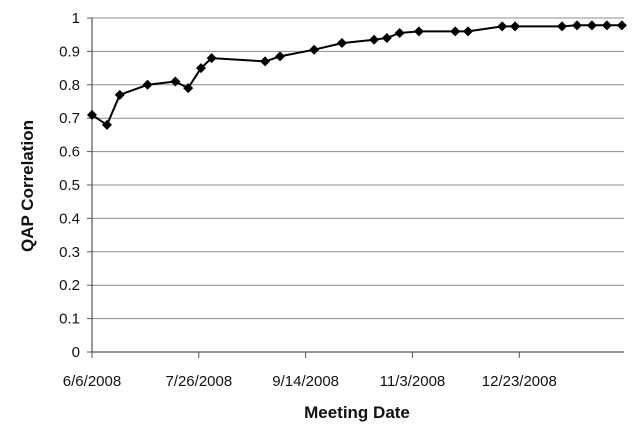 This screenshot has width=633, height=425. I want to click on y-tick-label: 0.1, so click(69, 319).